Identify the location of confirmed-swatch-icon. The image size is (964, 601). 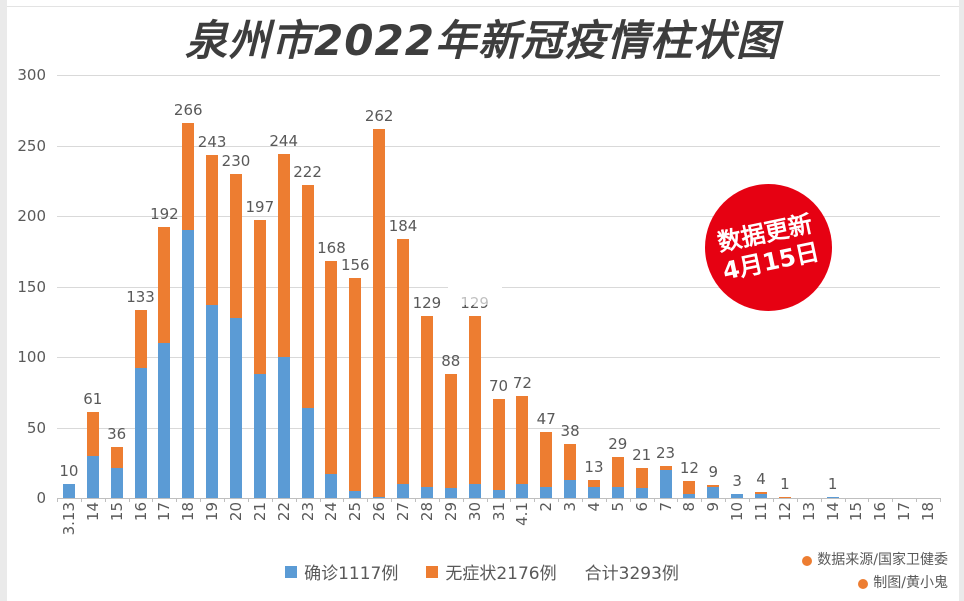
(291, 571).